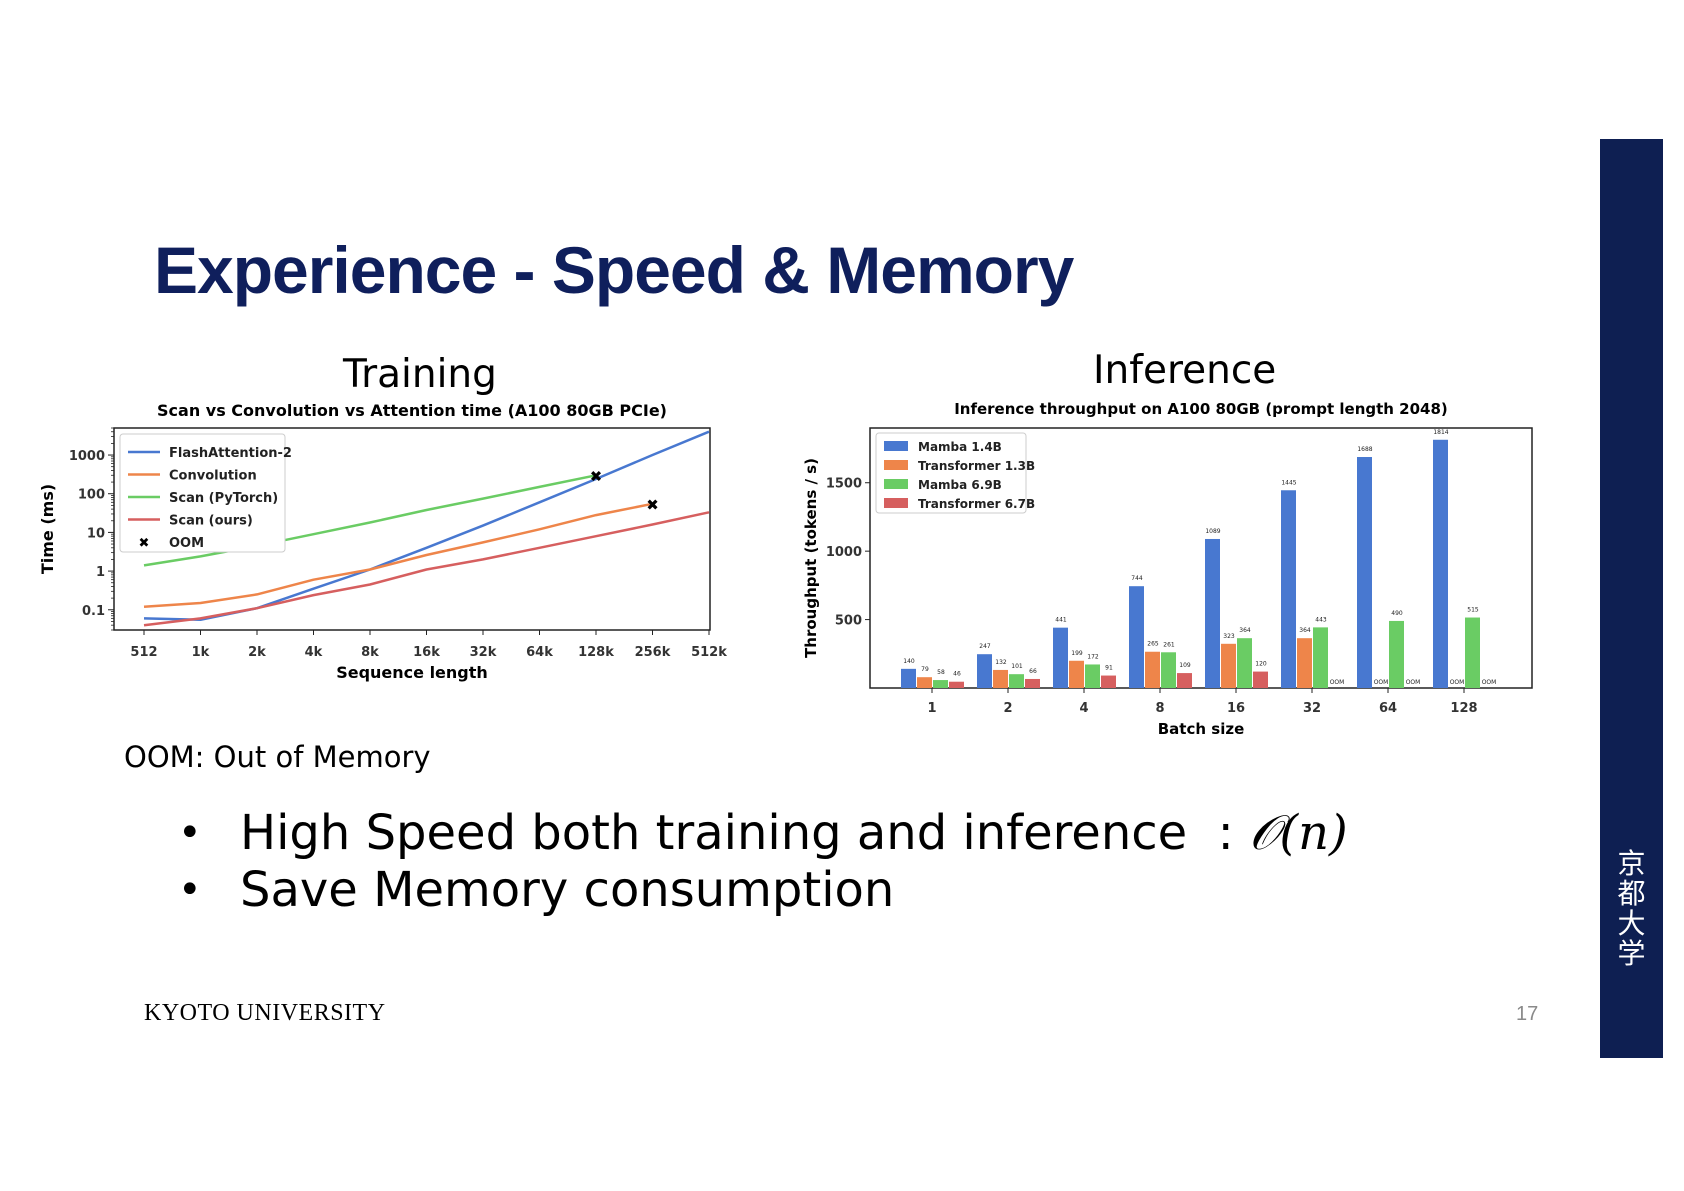  I want to click on footer-logo: KYOTO UNIVERSITY, so click(265, 1013).